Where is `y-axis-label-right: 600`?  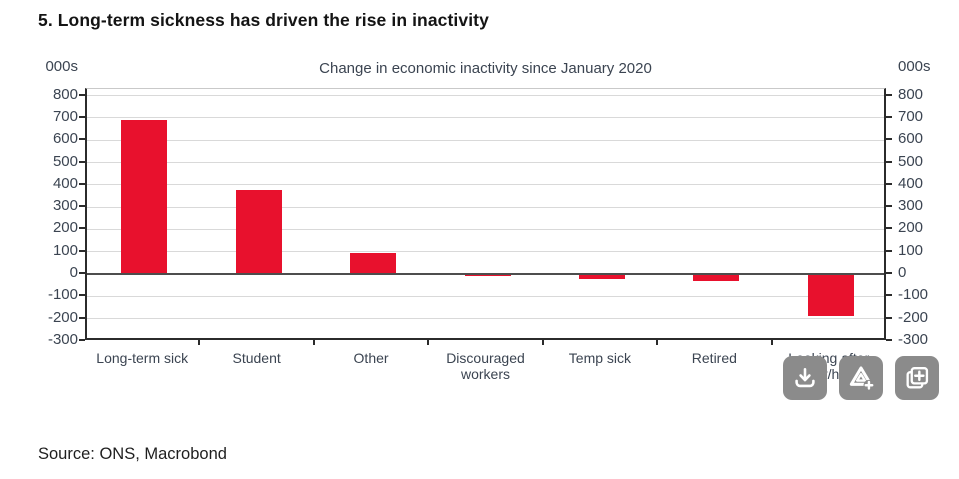
y-axis-label-right: 600 is located at coordinates (911, 139).